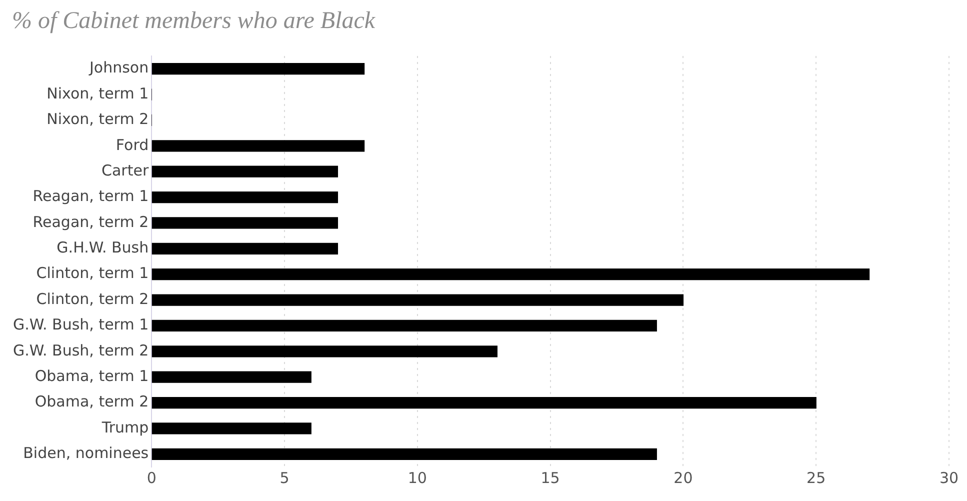 This screenshot has width=967, height=501. Describe the element at coordinates (550, 477) in the screenshot. I see `x-tick-label: 15` at that location.